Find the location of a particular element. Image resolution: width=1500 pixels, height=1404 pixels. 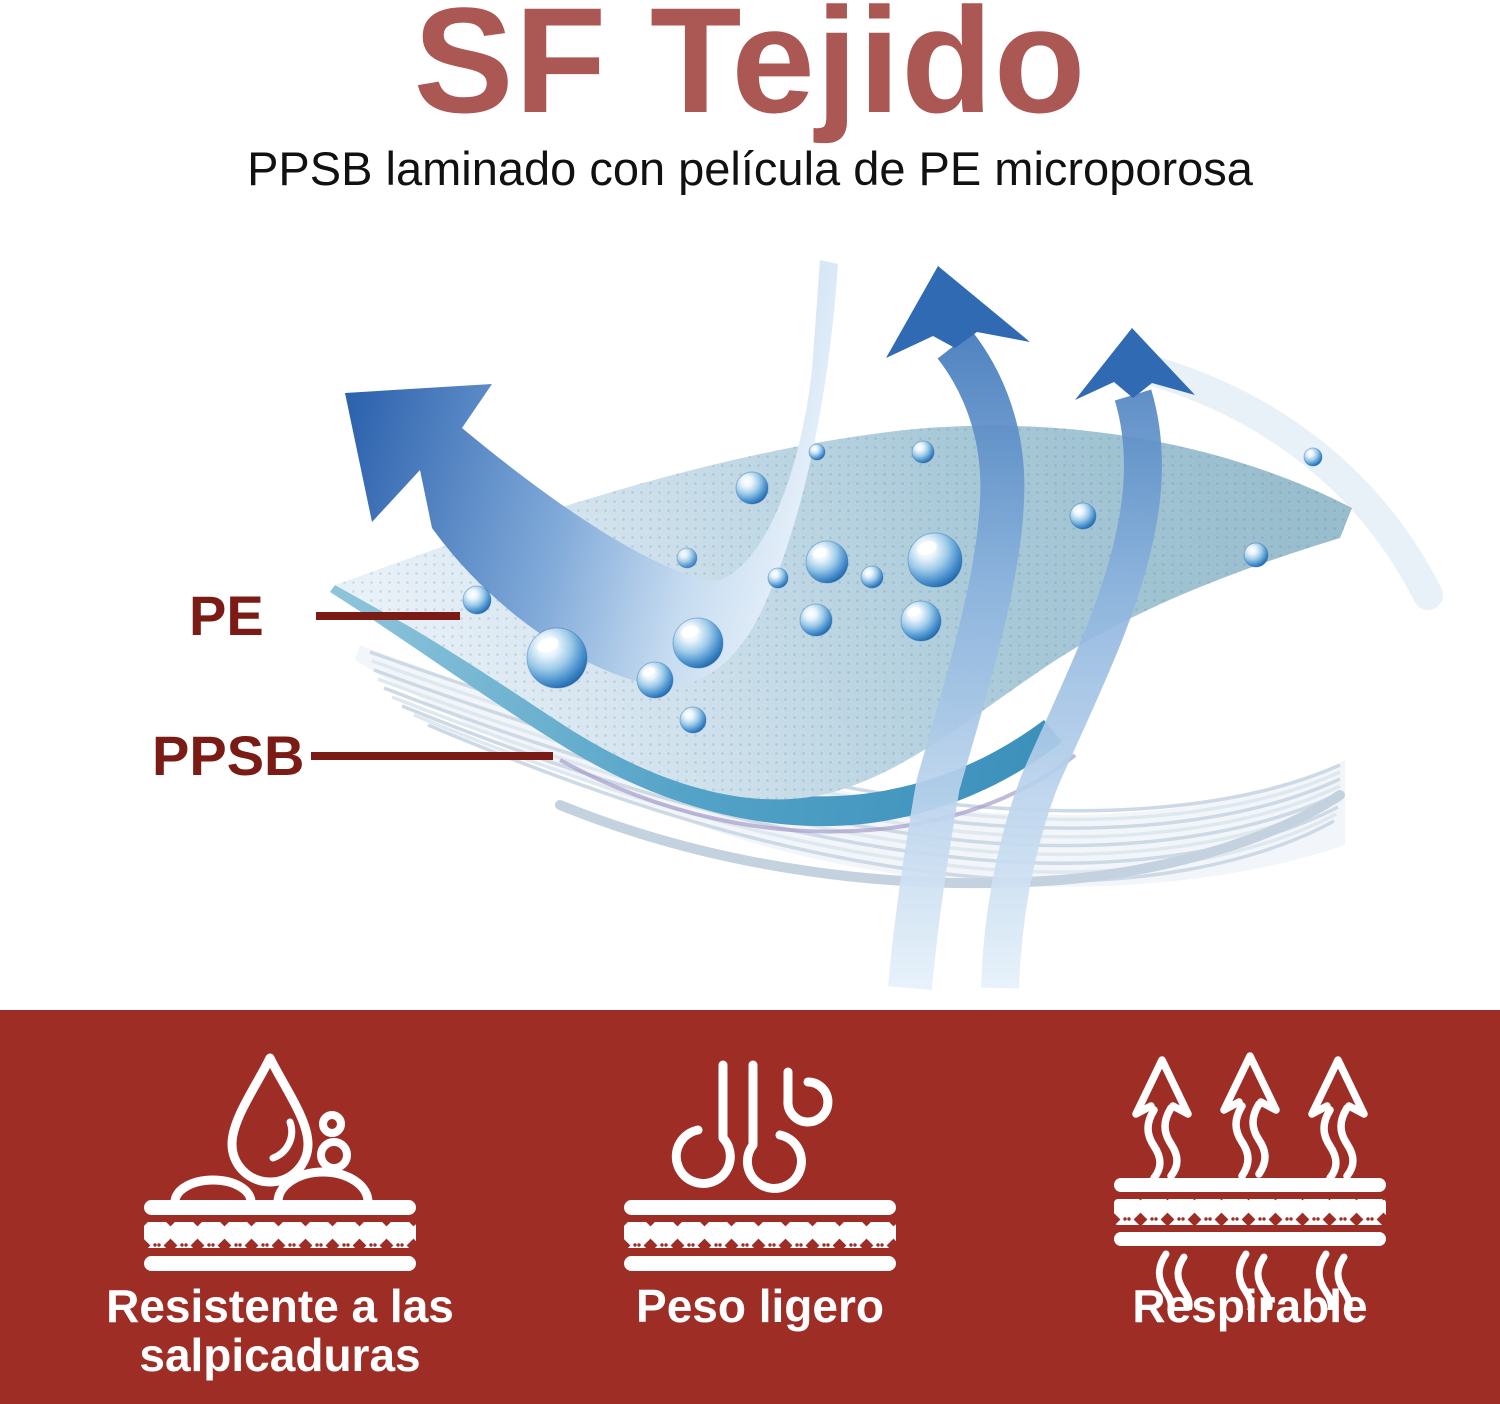

feature-label-lightweight: Peso ligero is located at coordinates (760, 1306).